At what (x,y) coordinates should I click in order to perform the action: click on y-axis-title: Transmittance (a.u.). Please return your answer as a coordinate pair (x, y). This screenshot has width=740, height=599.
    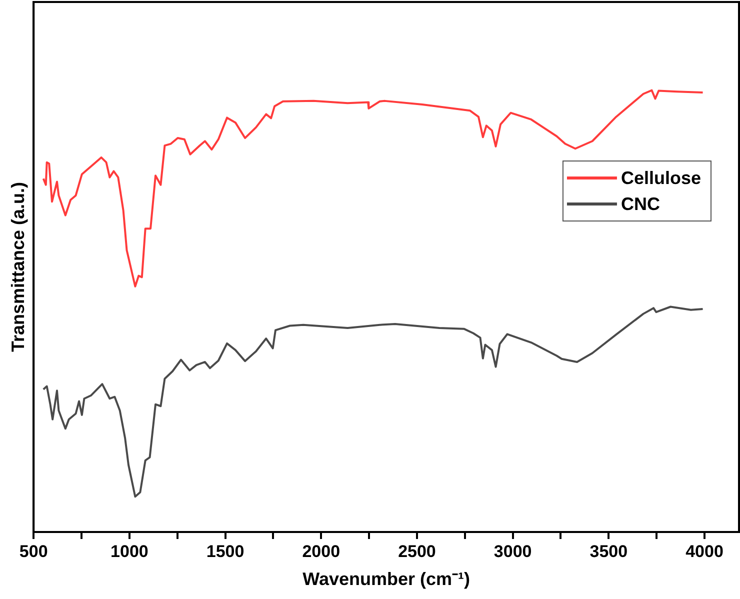
    Looking at the image, I should click on (18, 267).